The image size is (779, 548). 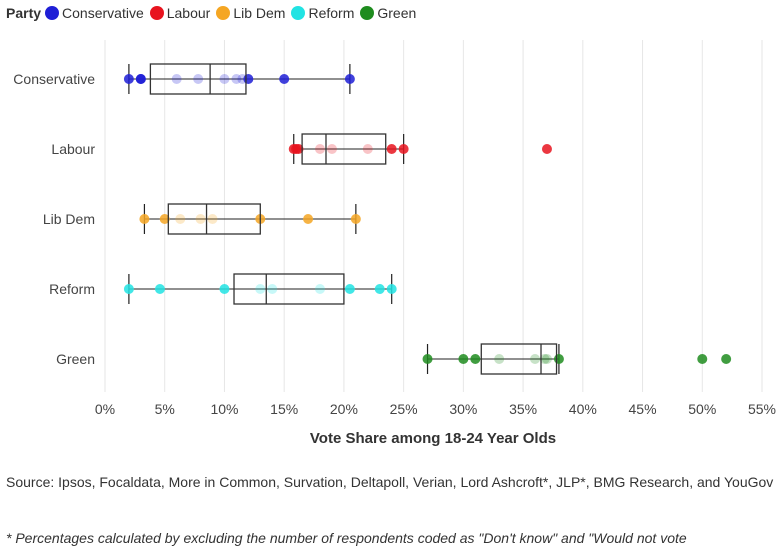 I want to click on legend-item-reform: Reform, so click(x=322, y=13).